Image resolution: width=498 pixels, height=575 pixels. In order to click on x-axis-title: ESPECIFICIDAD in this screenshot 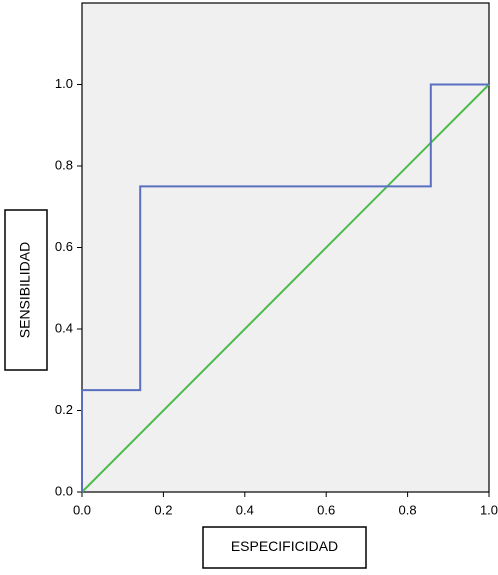, I will do `click(284, 546)`.